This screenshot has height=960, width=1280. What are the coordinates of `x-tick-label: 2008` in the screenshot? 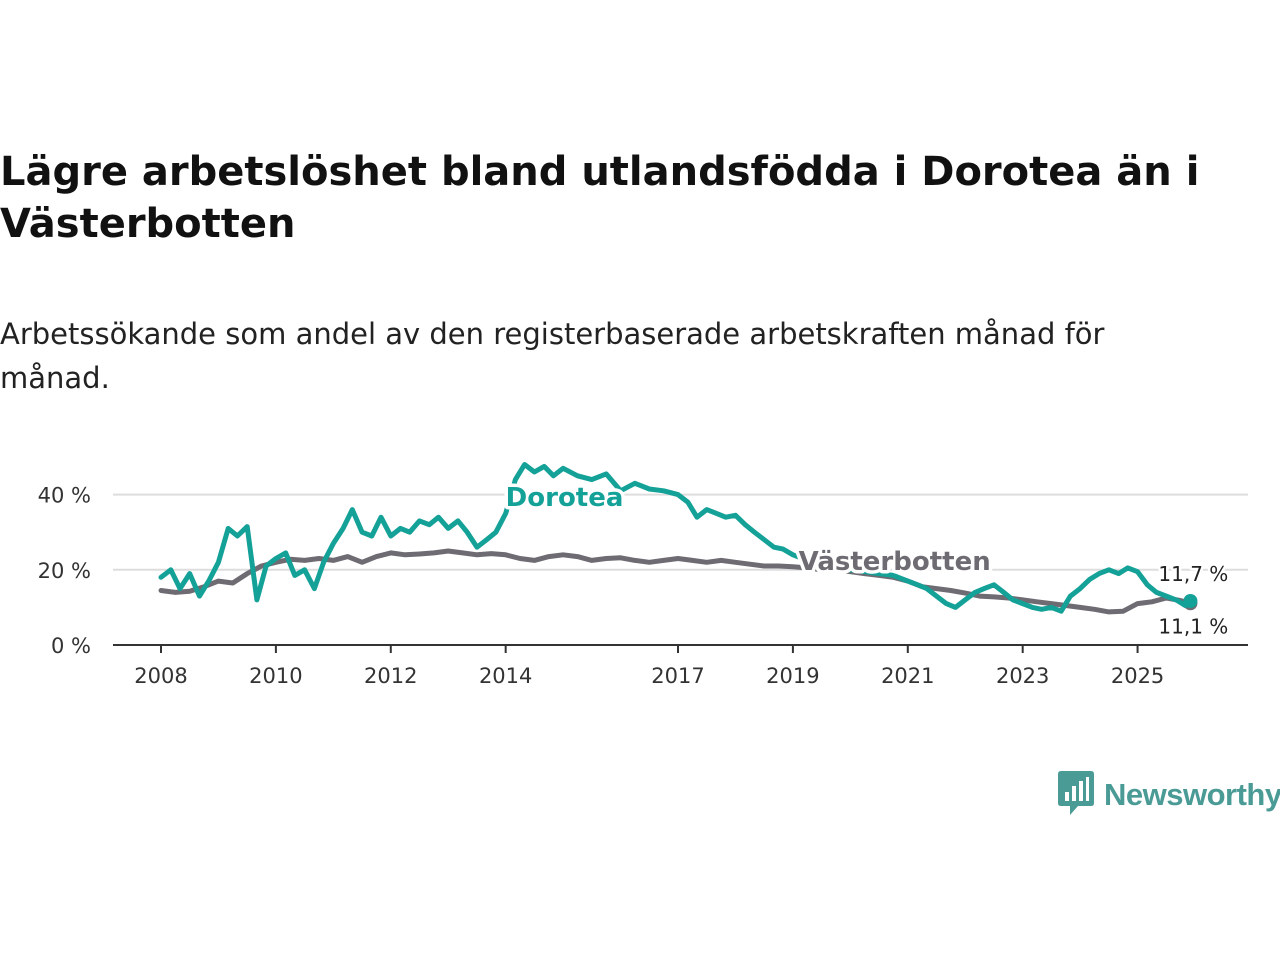 It's located at (160, 676).